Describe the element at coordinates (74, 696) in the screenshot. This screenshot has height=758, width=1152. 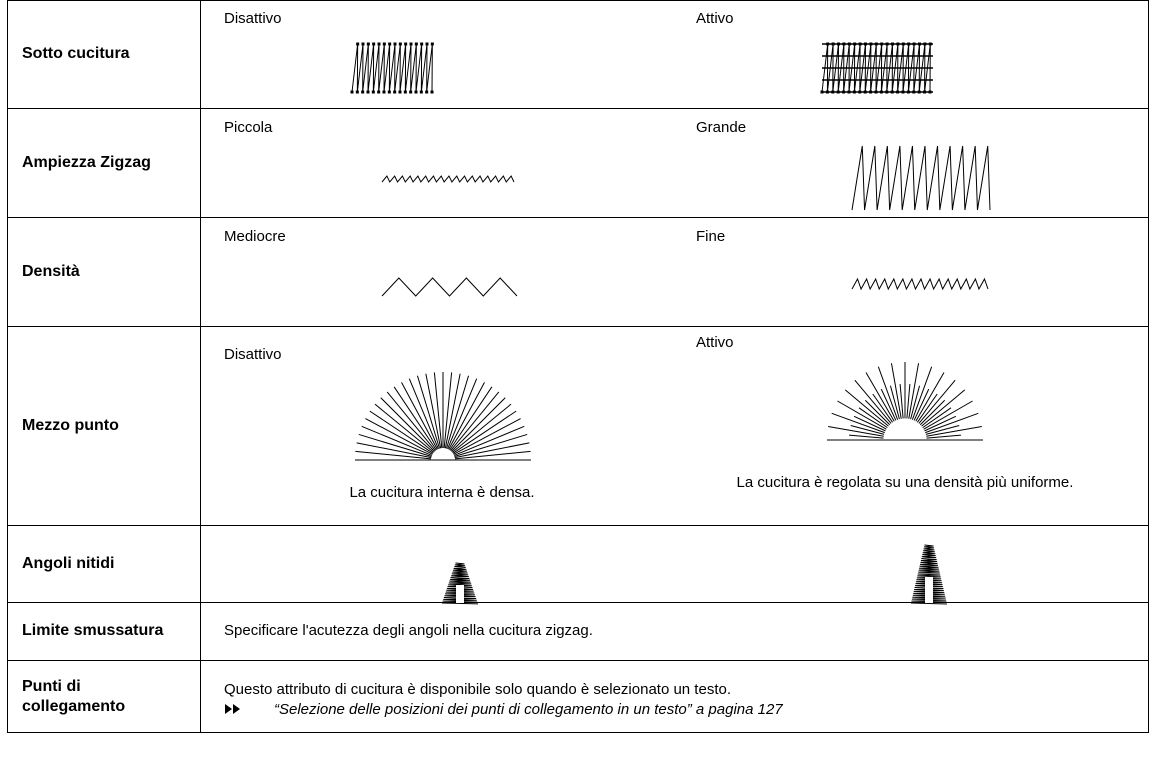
I see `row-label: Punti di collegamento` at that location.